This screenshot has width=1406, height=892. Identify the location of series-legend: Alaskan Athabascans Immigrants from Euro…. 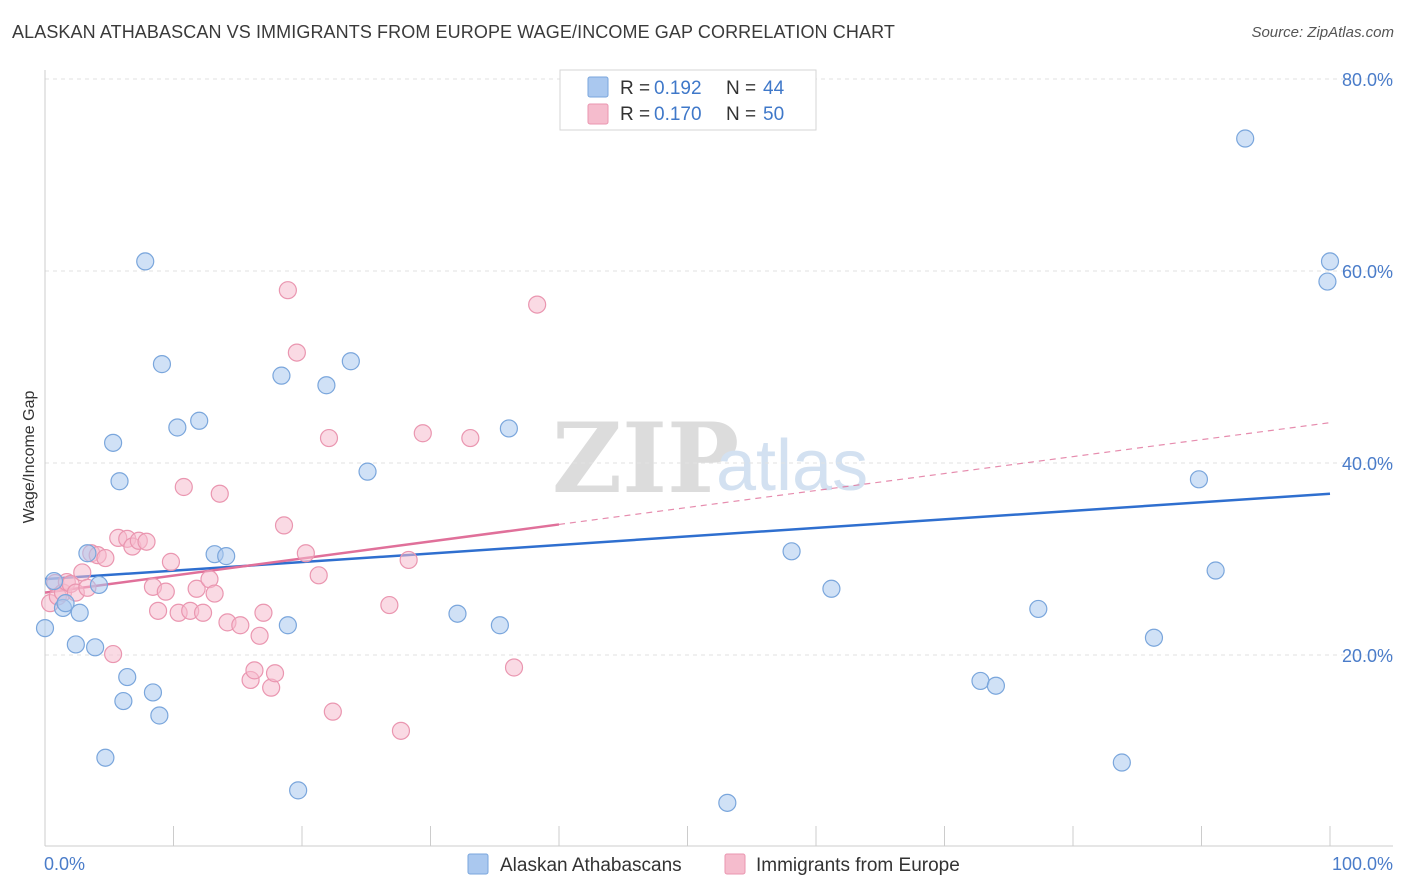
(713, 864).